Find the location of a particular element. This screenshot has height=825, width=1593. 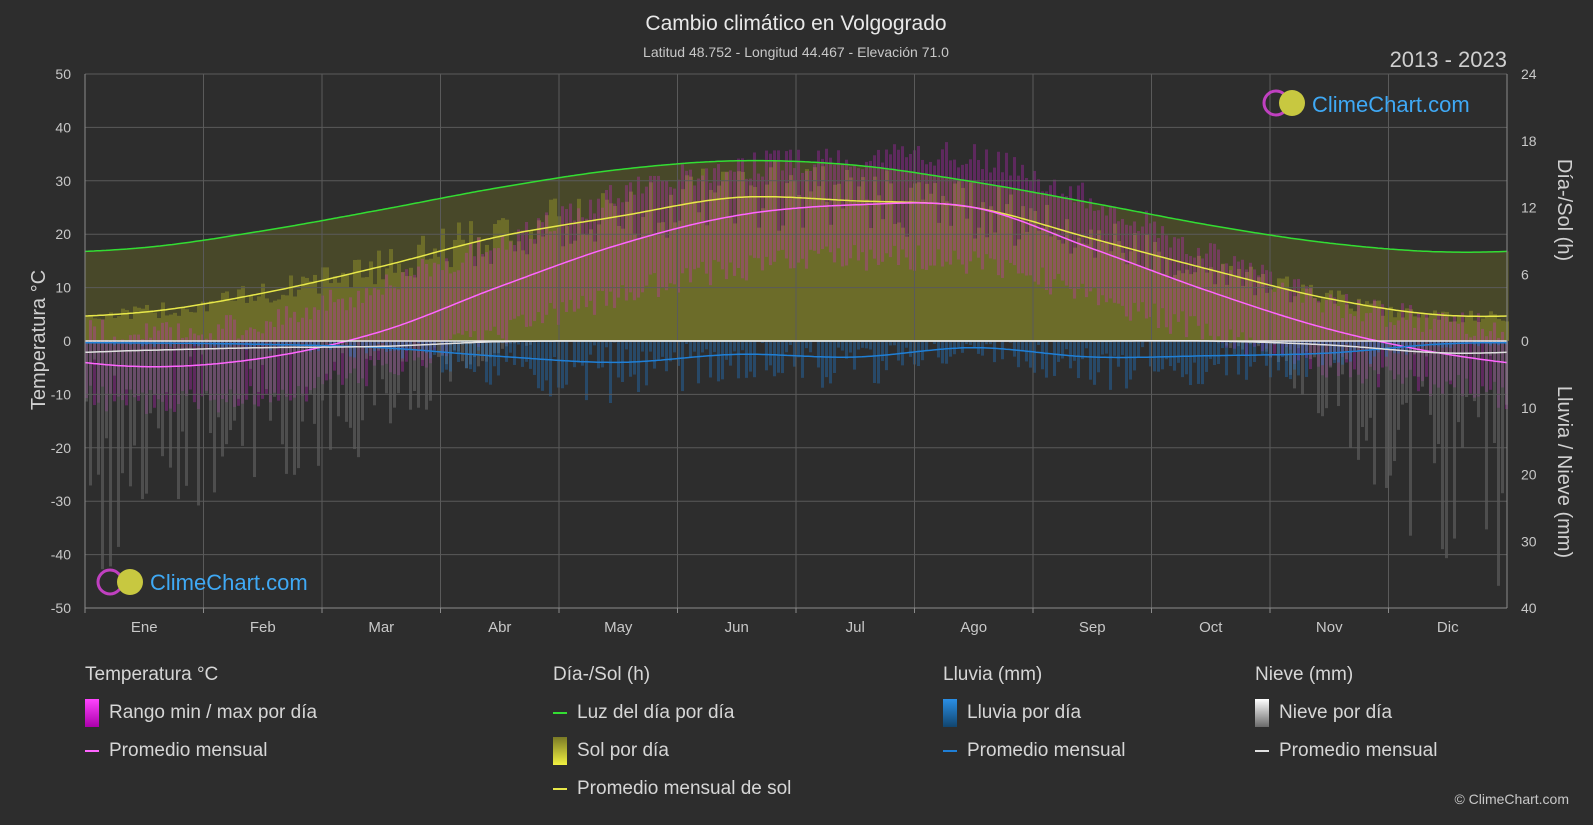

legend-label: Promedio mensual de sol is located at coordinates (684, 788).